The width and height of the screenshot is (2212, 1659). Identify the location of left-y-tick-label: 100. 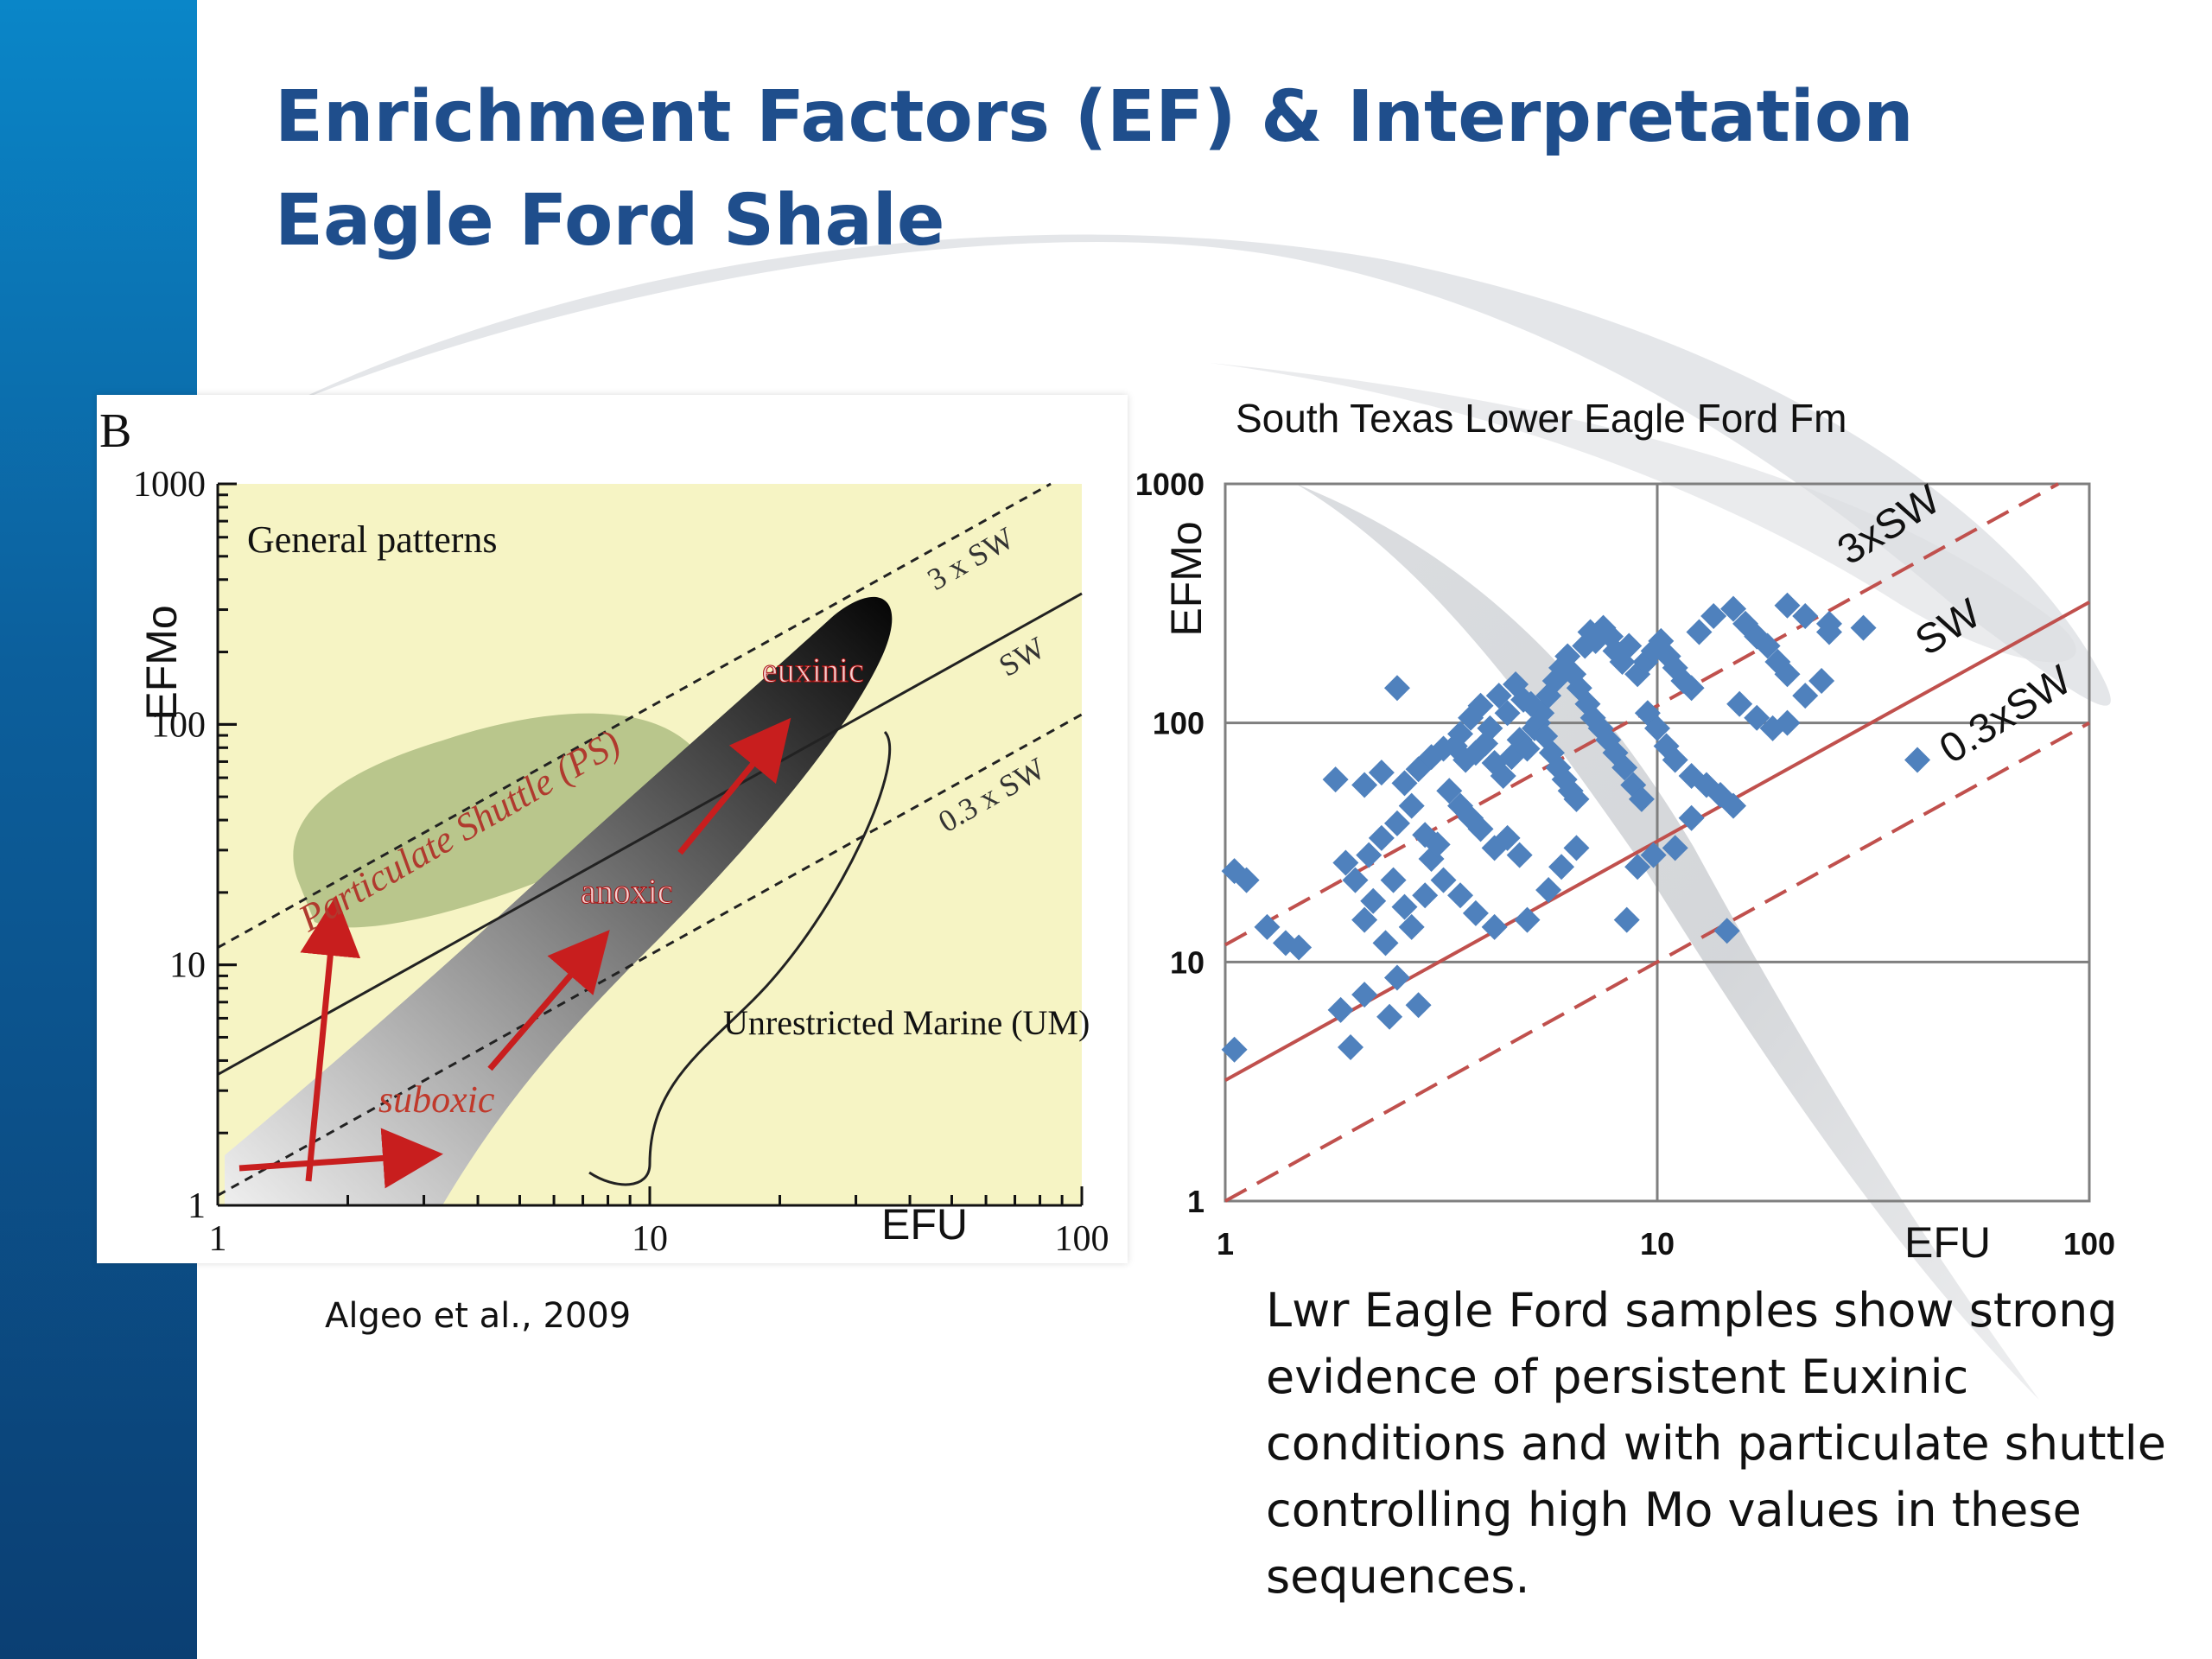
(178, 725).